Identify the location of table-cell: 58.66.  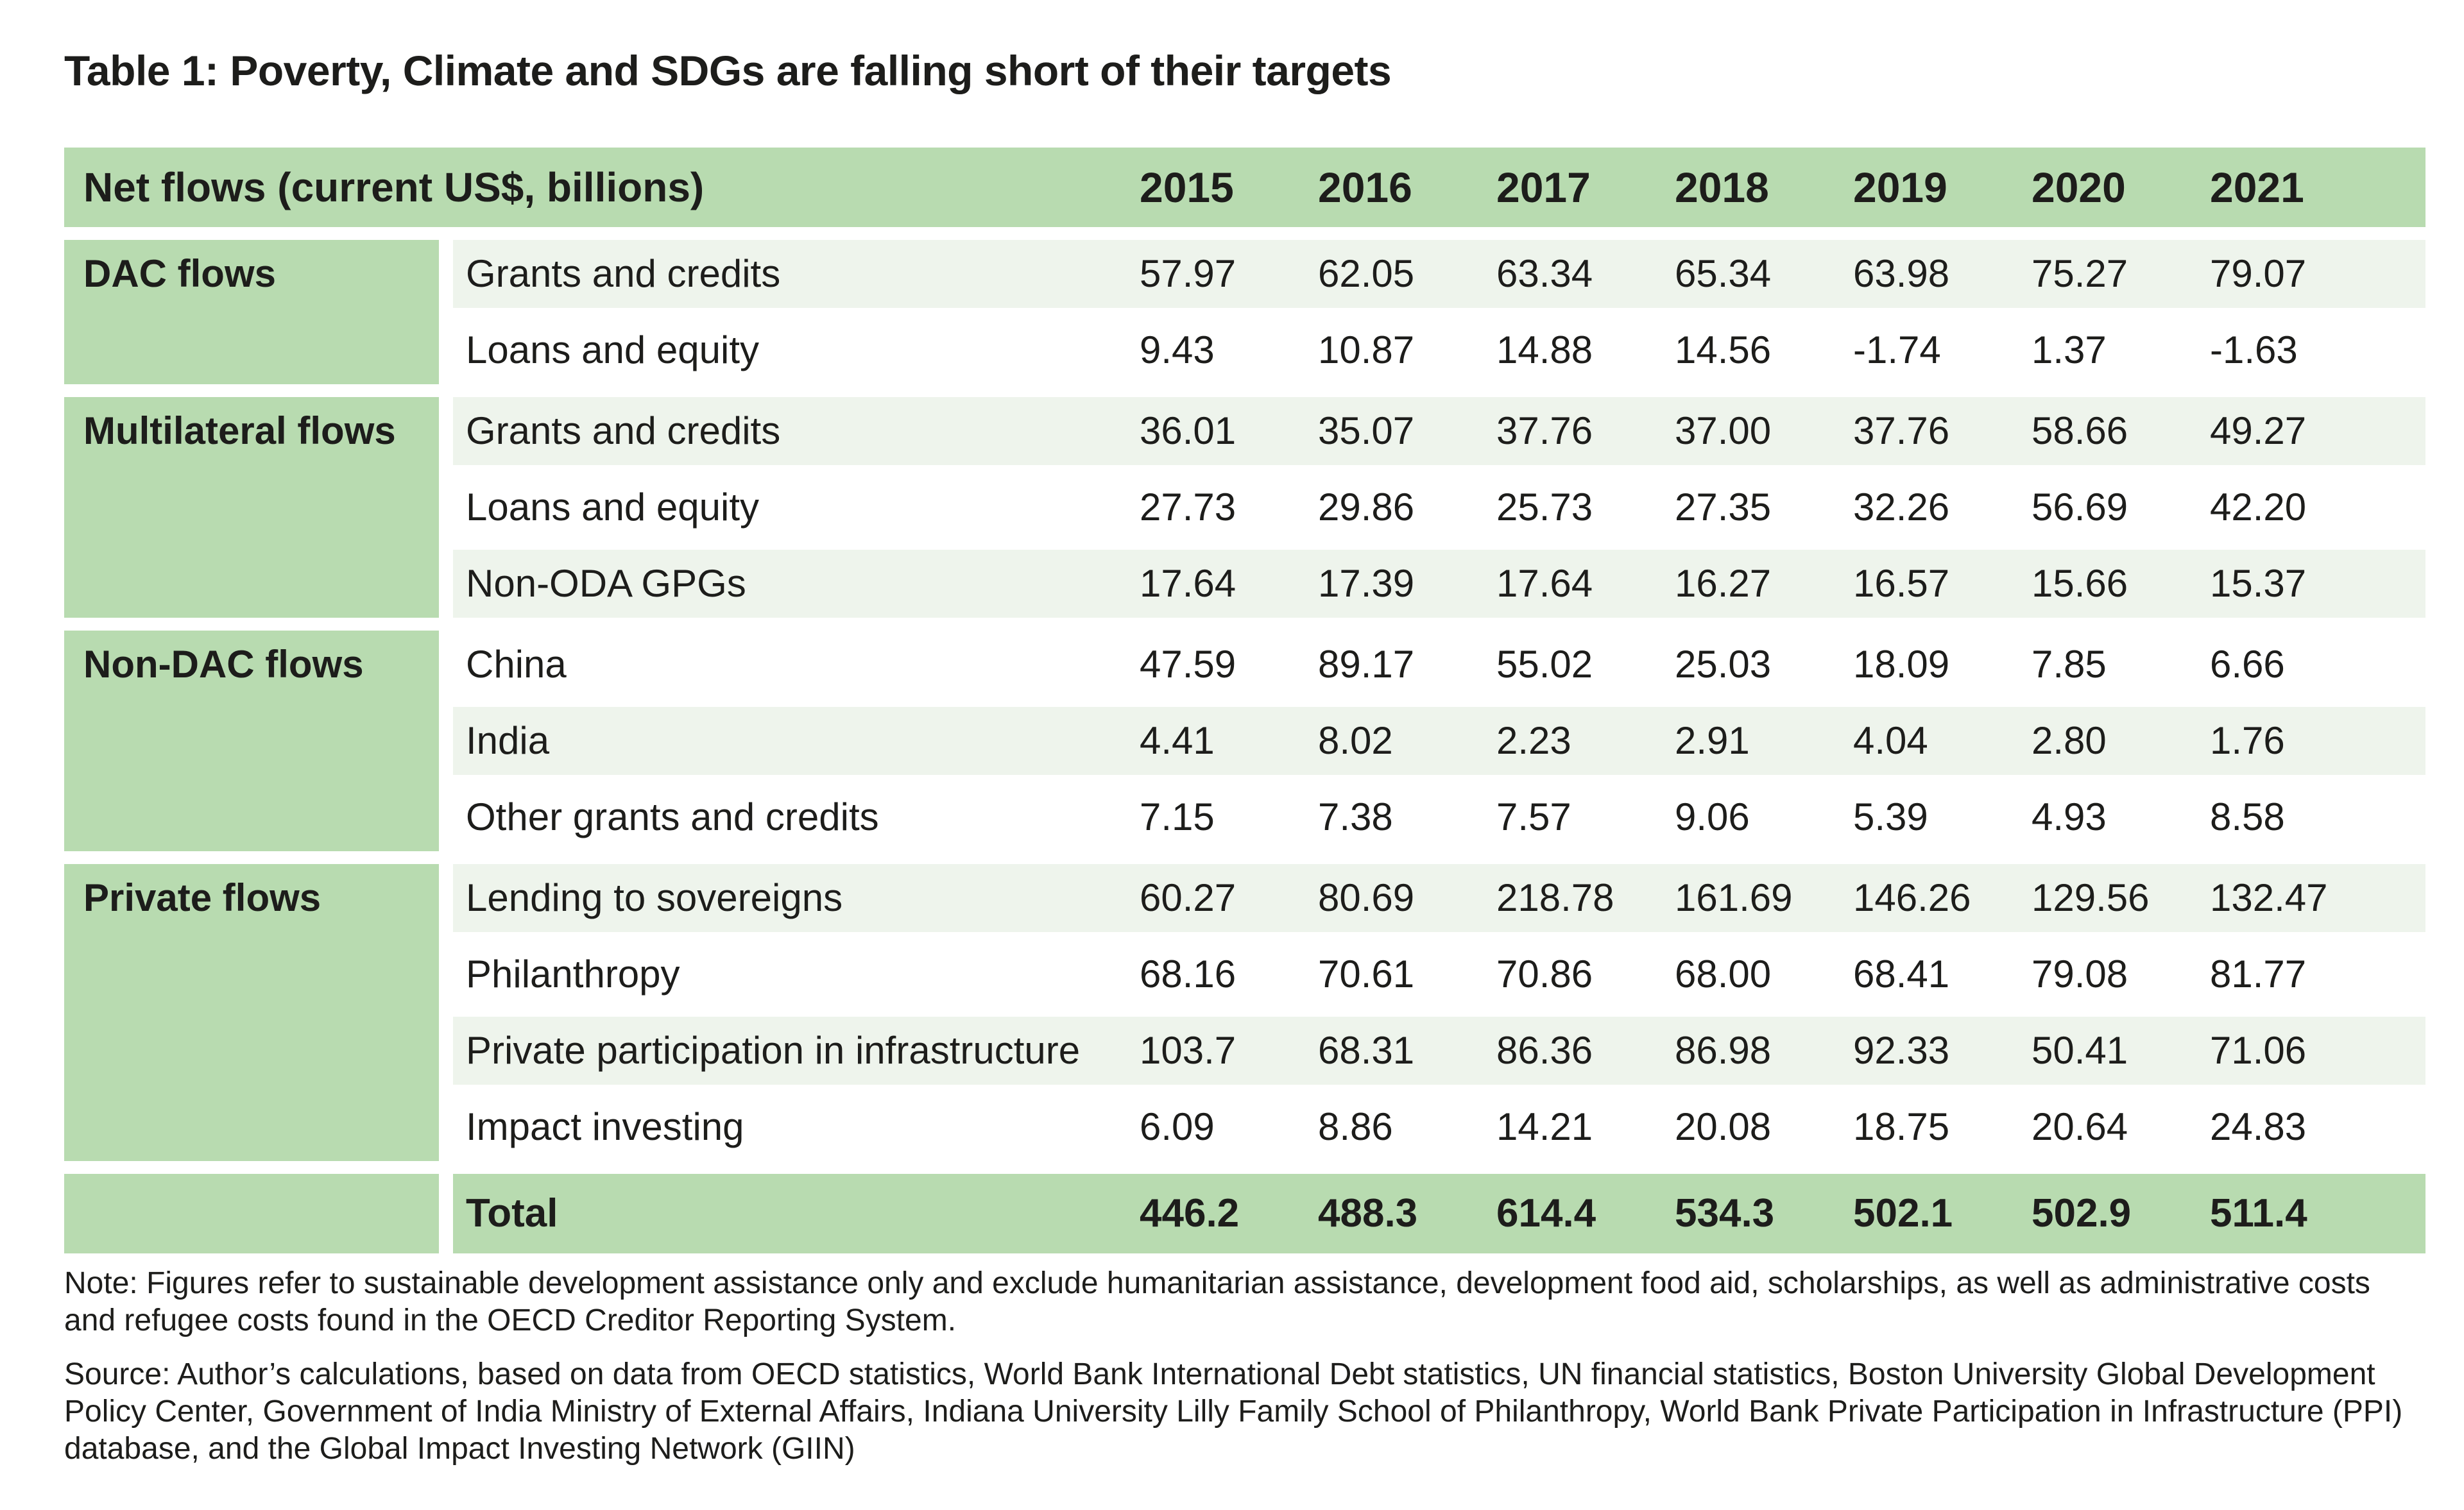
(2080, 430).